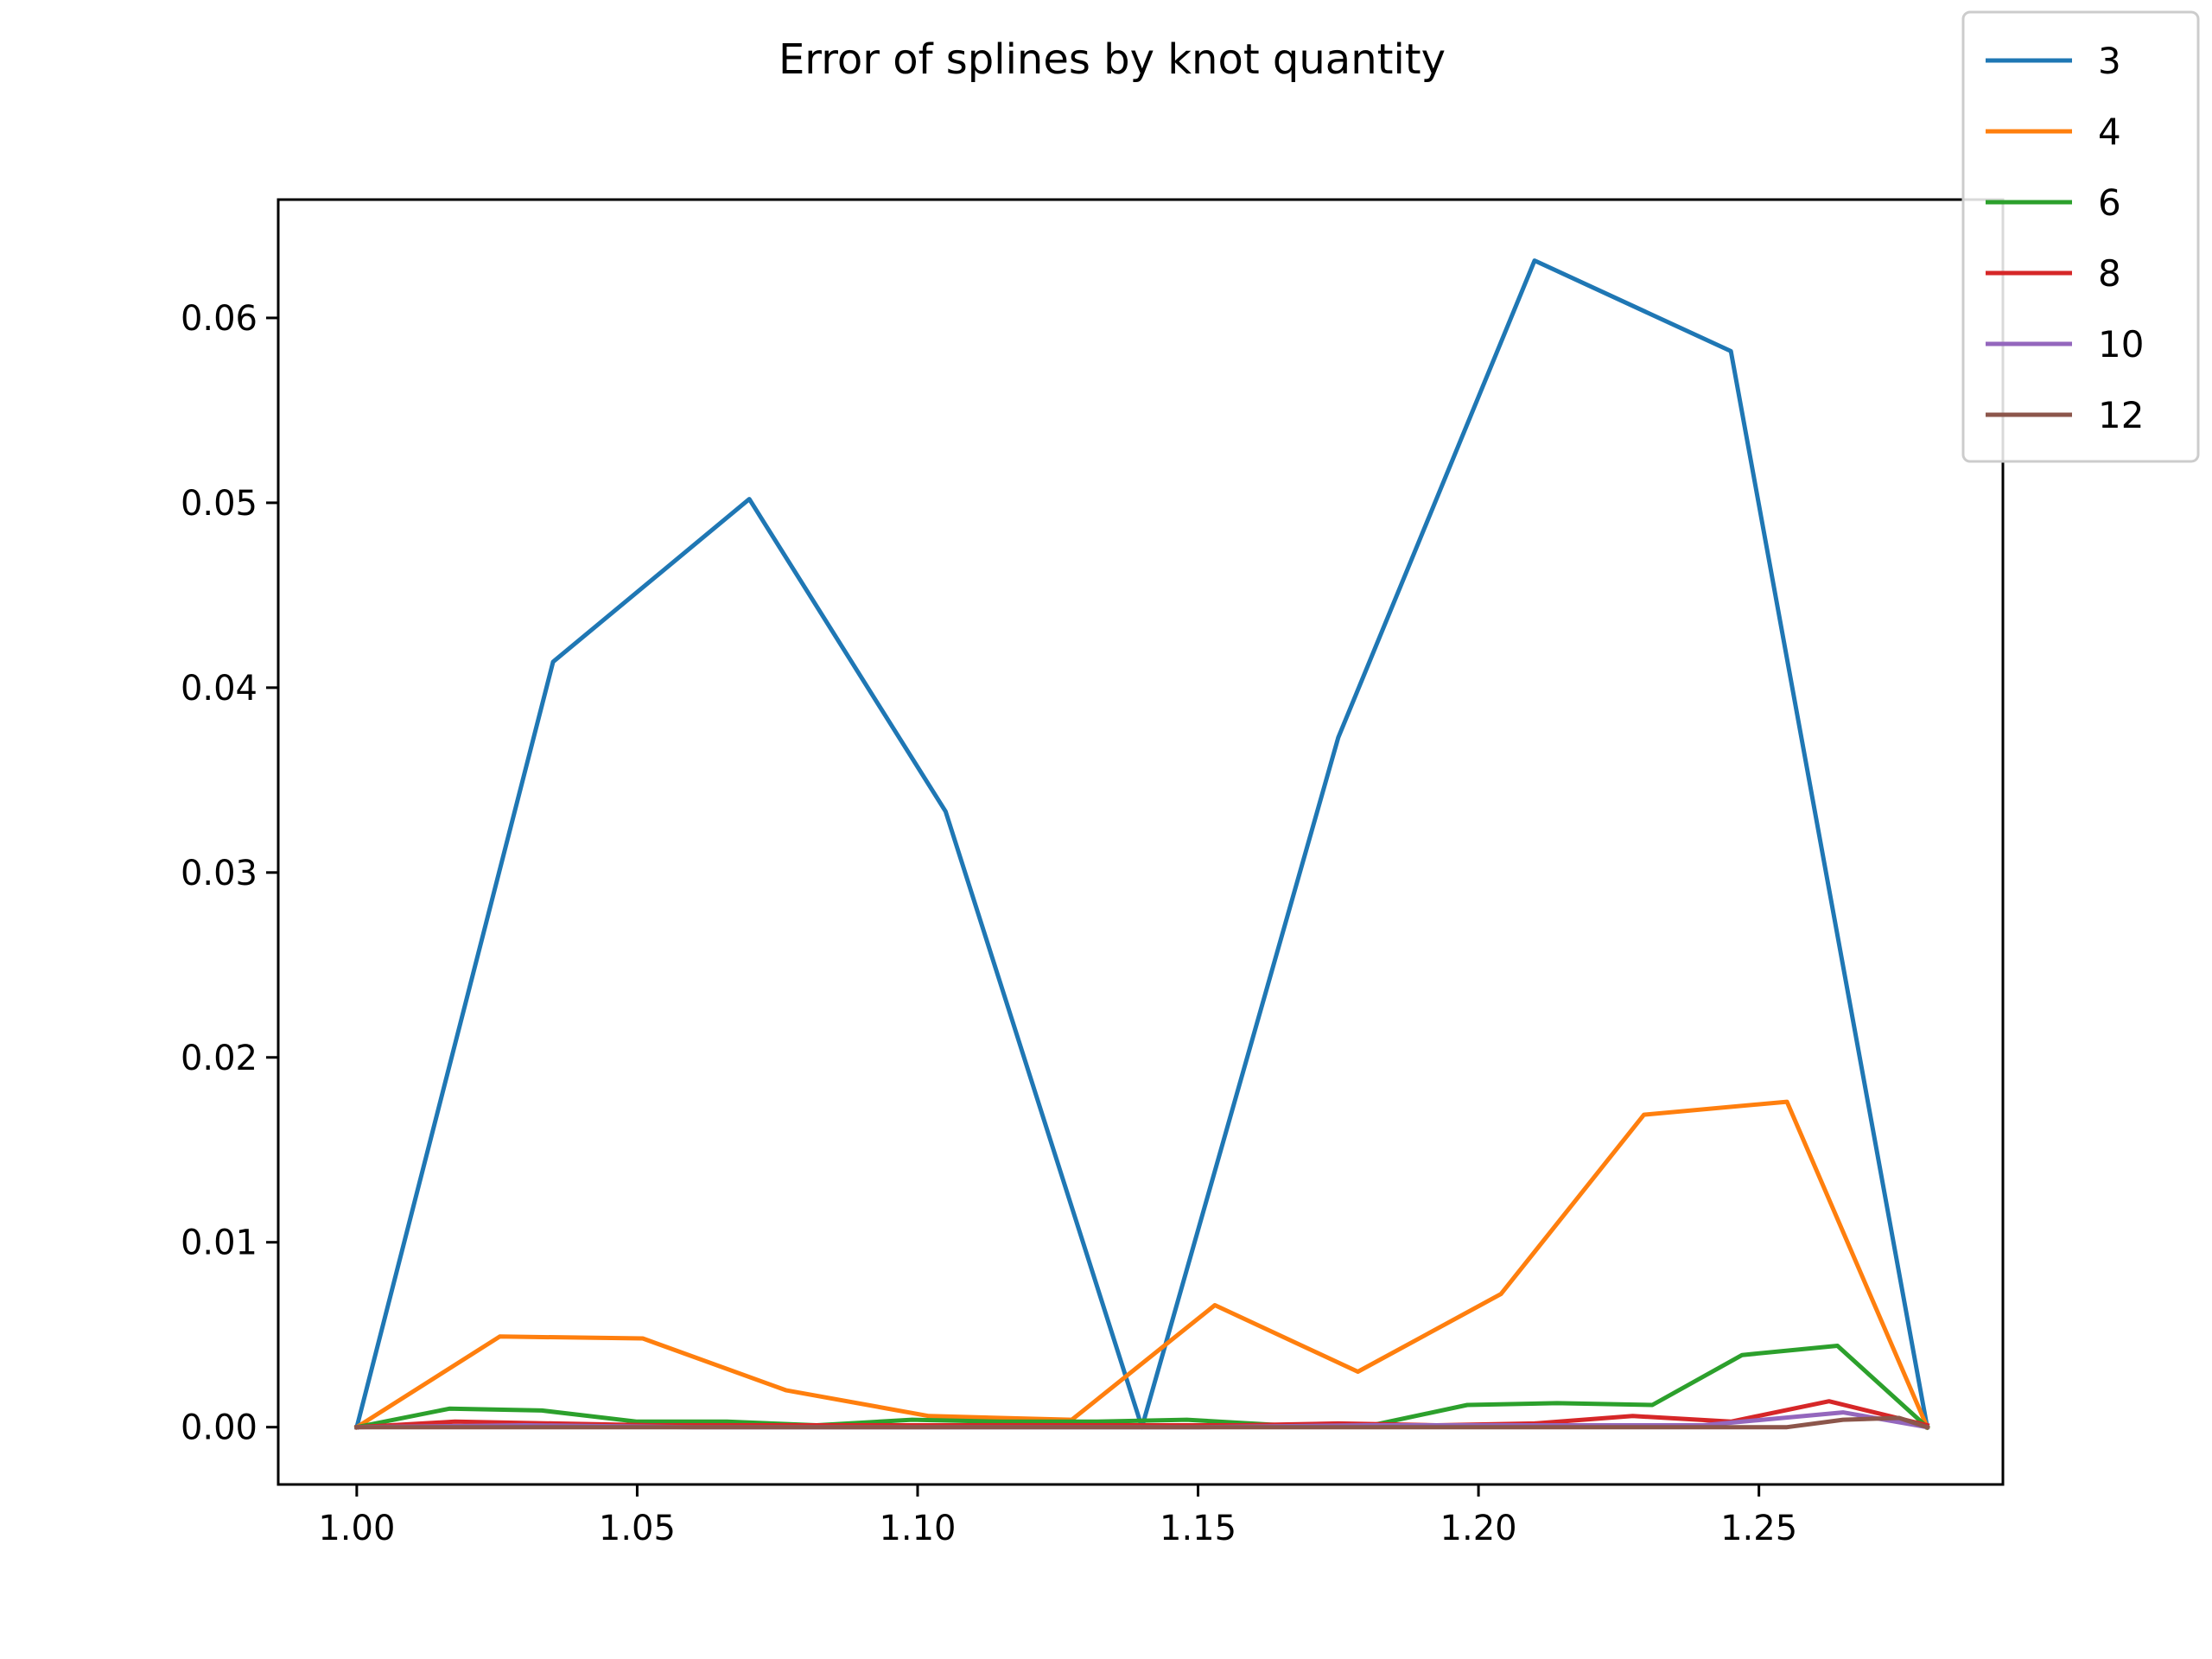  I want to click on y-tick-label: 0.03, so click(219, 873).